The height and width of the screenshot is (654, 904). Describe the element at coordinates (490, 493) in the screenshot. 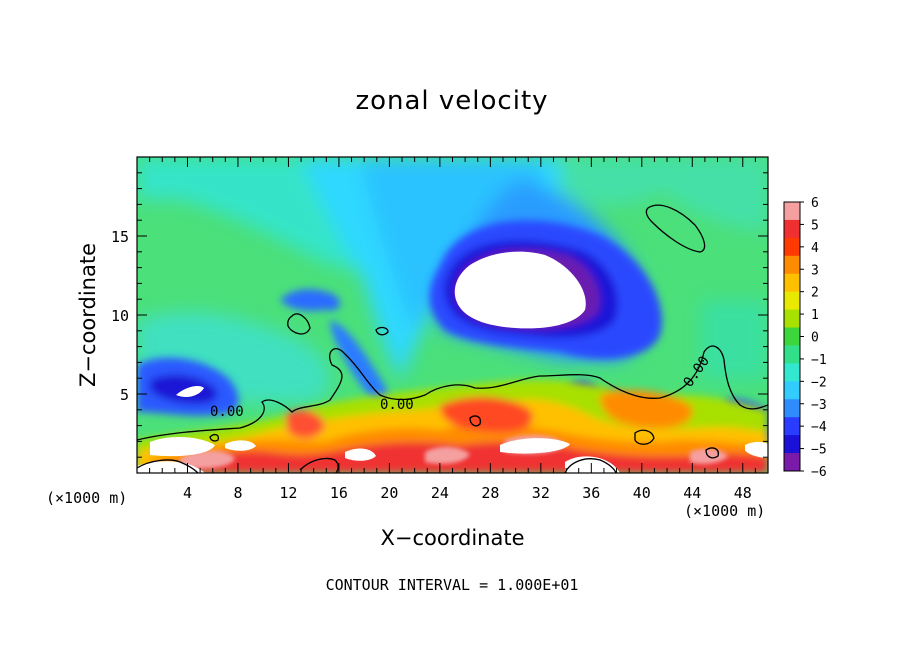

I see `x-tick-label: 28` at that location.